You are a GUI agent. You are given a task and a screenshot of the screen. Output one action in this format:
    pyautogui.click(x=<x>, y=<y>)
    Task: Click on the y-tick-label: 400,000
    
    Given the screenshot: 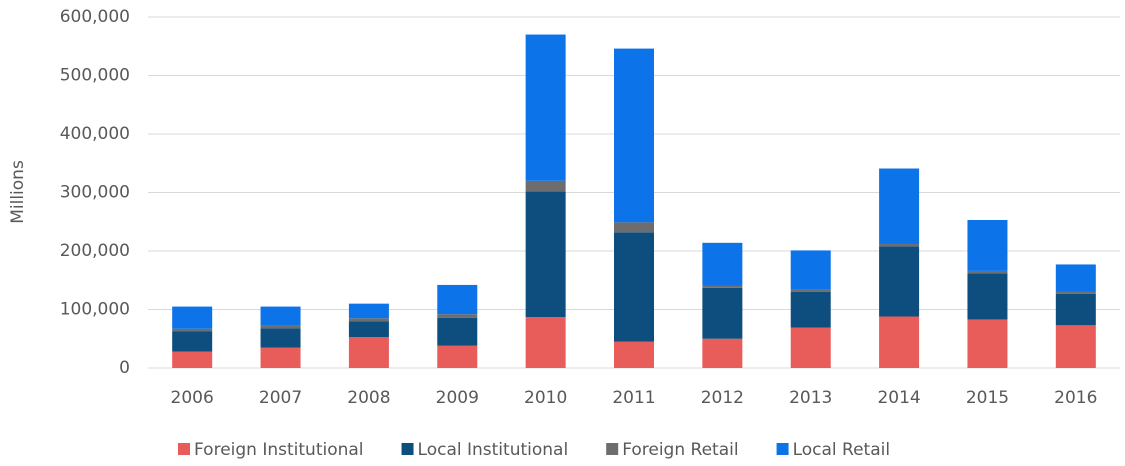 What is the action you would take?
    pyautogui.click(x=95, y=134)
    